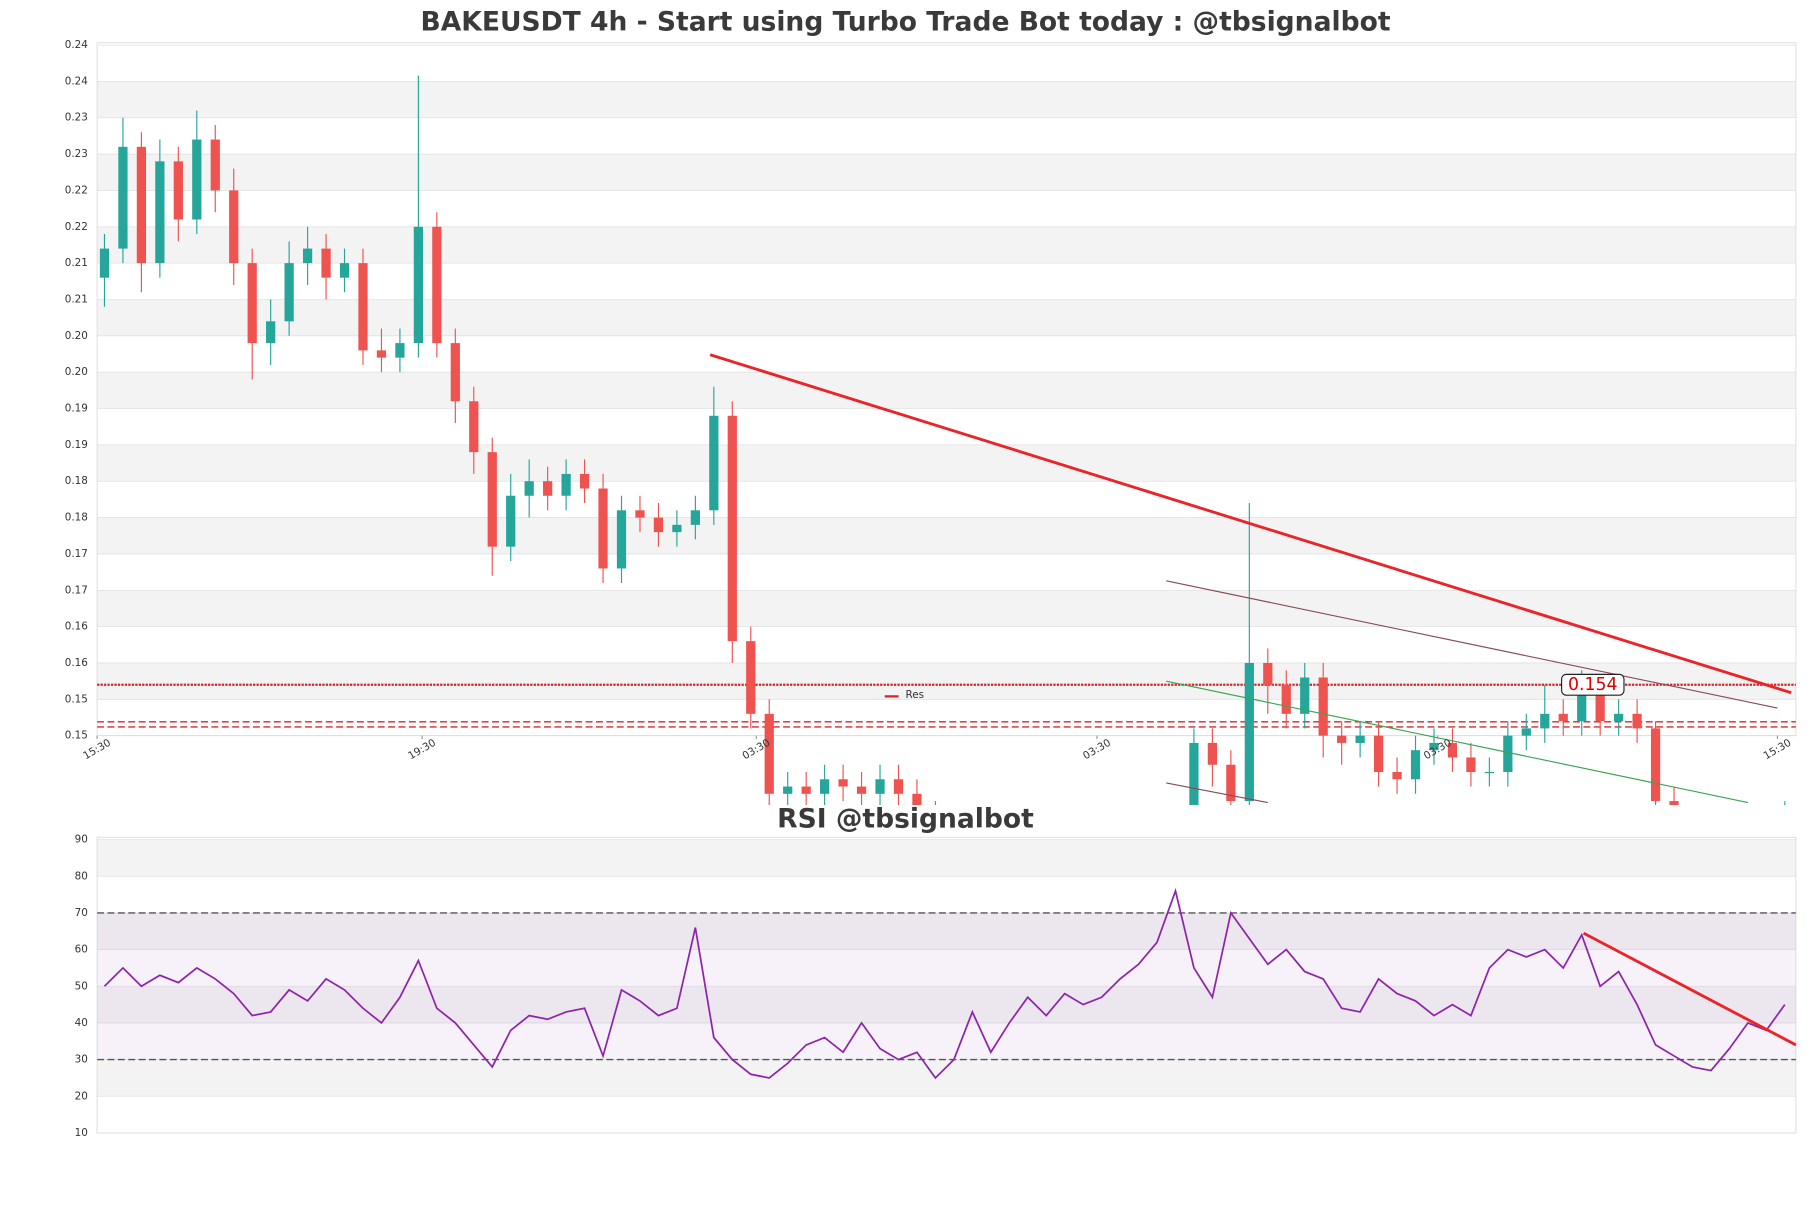 The width and height of the screenshot is (1811, 1208). Describe the element at coordinates (76, 190) in the screenshot. I see `y-tick-label: 0.22` at that location.